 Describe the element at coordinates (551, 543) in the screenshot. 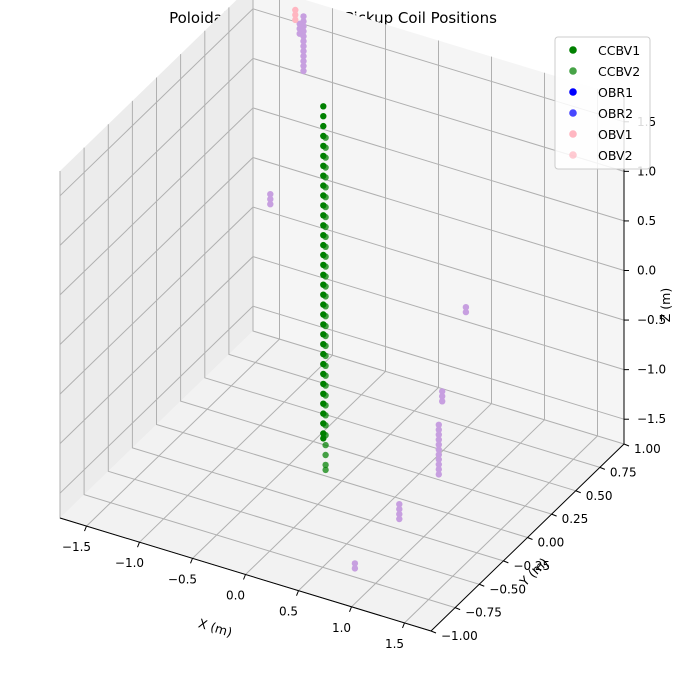

I see `y-tick-label: 0.00` at that location.